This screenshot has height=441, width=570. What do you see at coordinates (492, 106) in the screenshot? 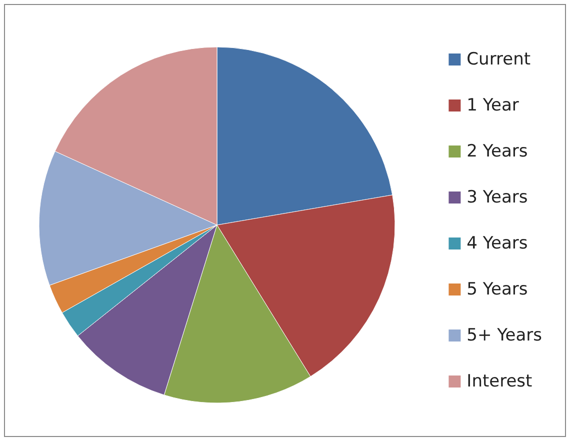
I see `legend-label: 1 Year` at bounding box center [492, 106].